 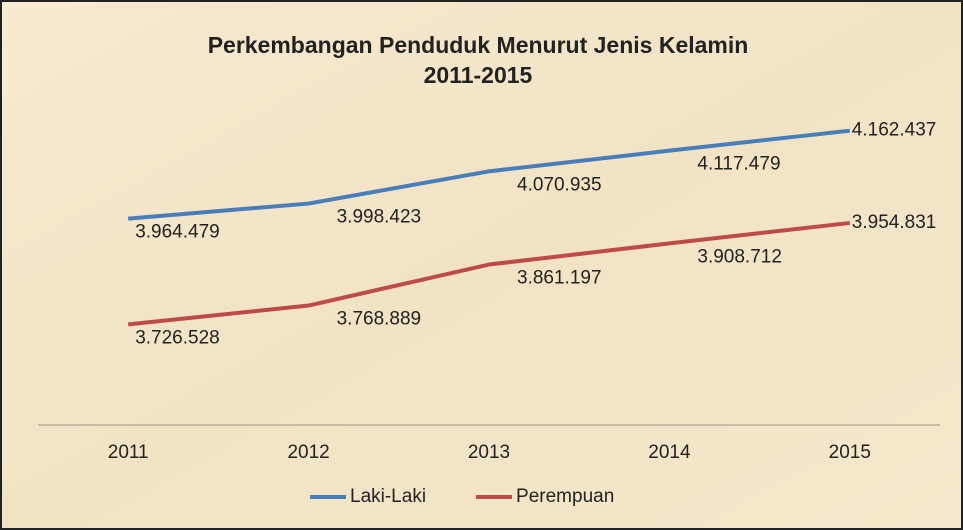 What do you see at coordinates (565, 496) in the screenshot?
I see `legend-label: Perempuan` at bounding box center [565, 496].